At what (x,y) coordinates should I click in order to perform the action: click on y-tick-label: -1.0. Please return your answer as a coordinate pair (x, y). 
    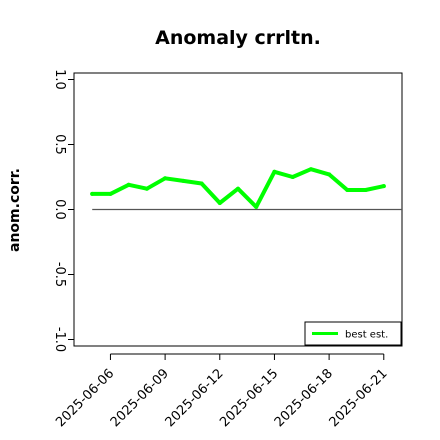
    Looking at the image, I should click on (59, 339).